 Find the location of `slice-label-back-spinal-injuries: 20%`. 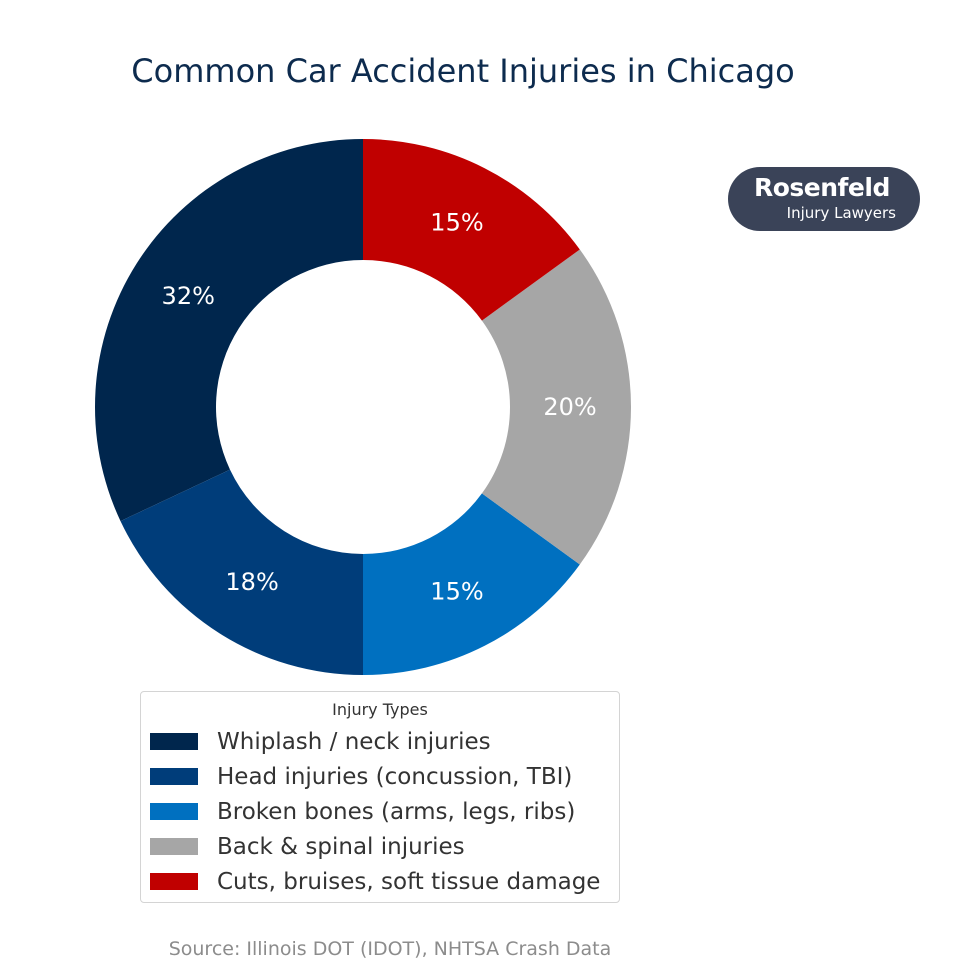

slice-label-back-spinal-injuries: 20% is located at coordinates (569, 407).